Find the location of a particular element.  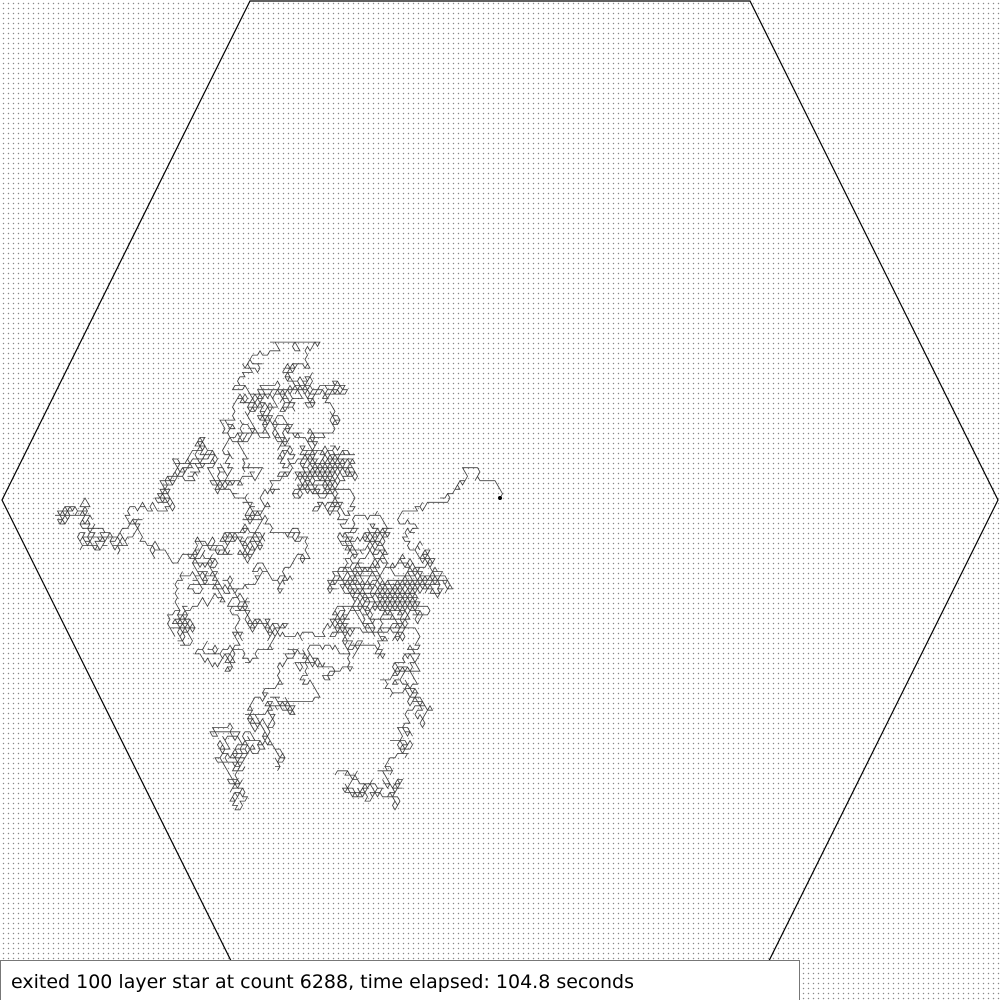

walk-start-marker is located at coordinates (500, 498).